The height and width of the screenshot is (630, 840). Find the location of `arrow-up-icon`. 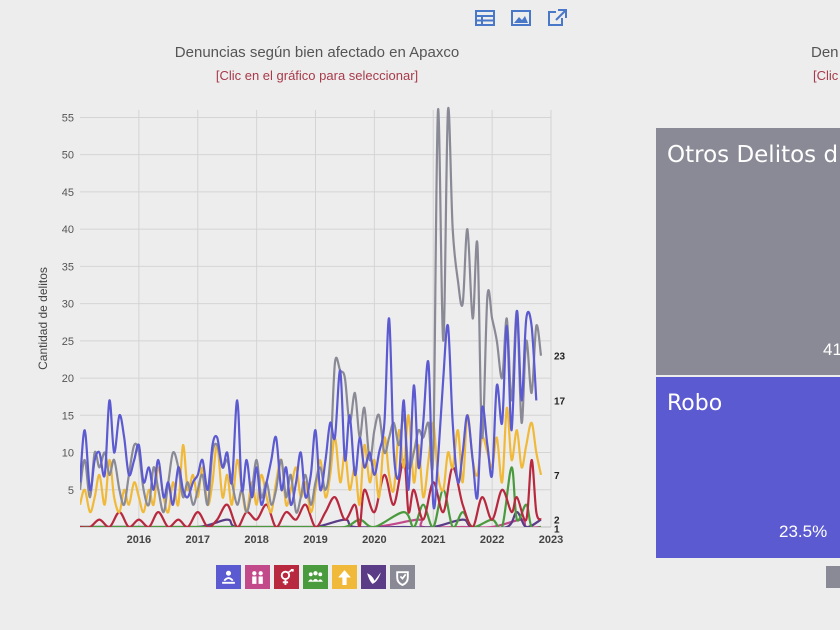

arrow-up-icon is located at coordinates (344, 577).